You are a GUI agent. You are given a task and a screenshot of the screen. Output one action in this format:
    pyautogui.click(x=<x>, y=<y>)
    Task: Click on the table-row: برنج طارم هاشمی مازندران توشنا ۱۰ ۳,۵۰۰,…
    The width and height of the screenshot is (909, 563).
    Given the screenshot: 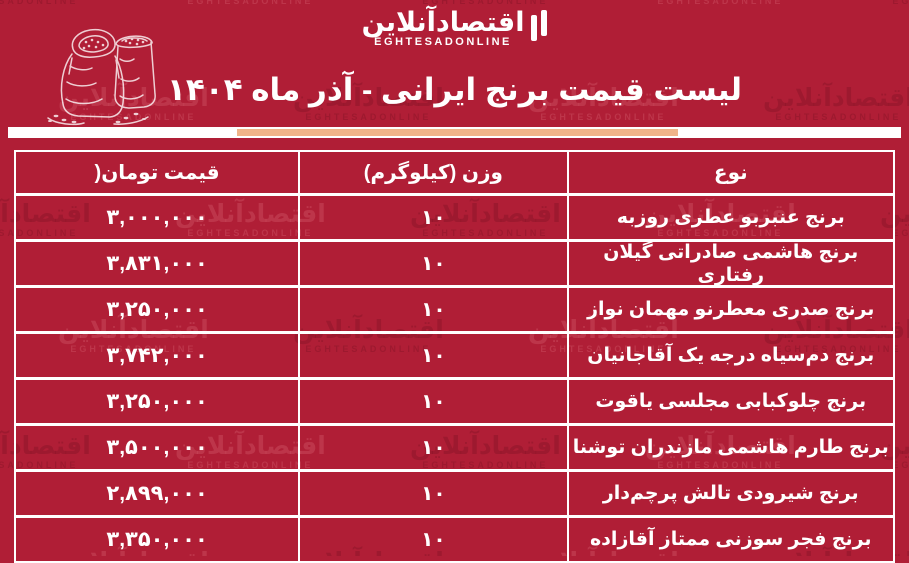 What is the action you would take?
    pyautogui.click(x=454, y=446)
    